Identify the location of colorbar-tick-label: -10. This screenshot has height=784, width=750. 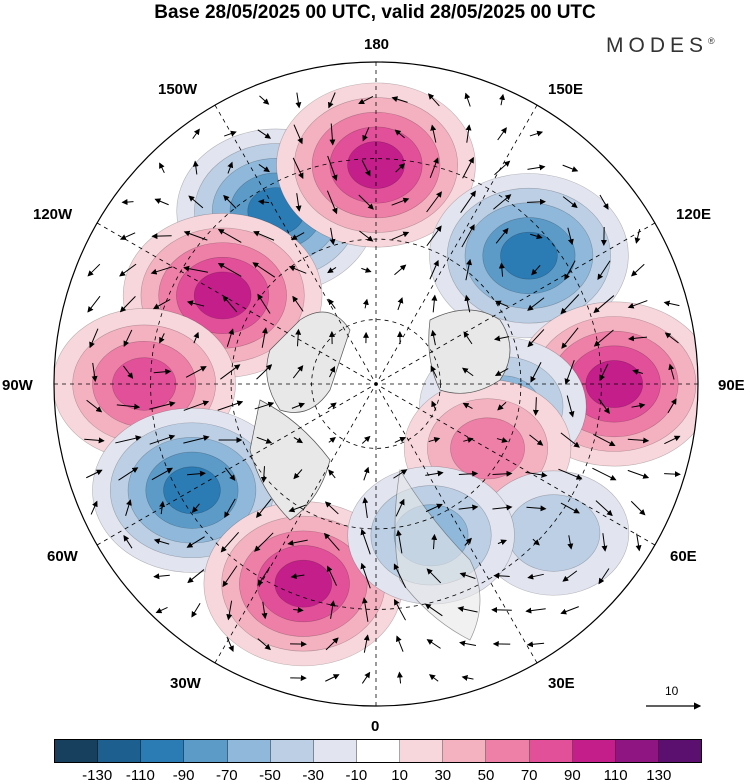
(357, 775).